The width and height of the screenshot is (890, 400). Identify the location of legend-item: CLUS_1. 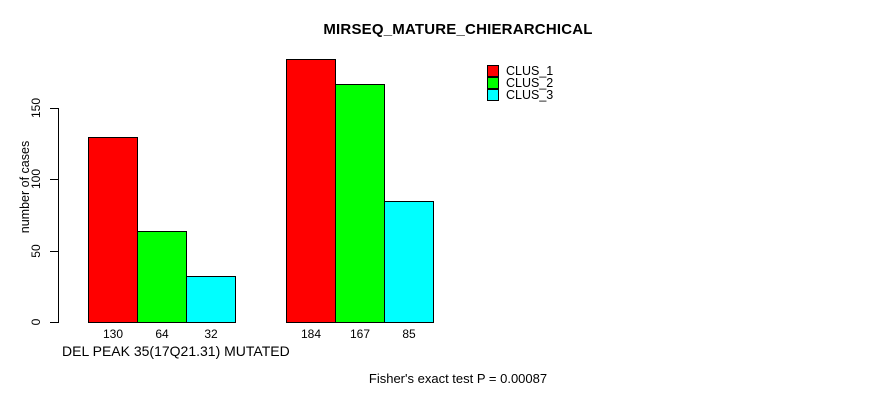
(520, 71).